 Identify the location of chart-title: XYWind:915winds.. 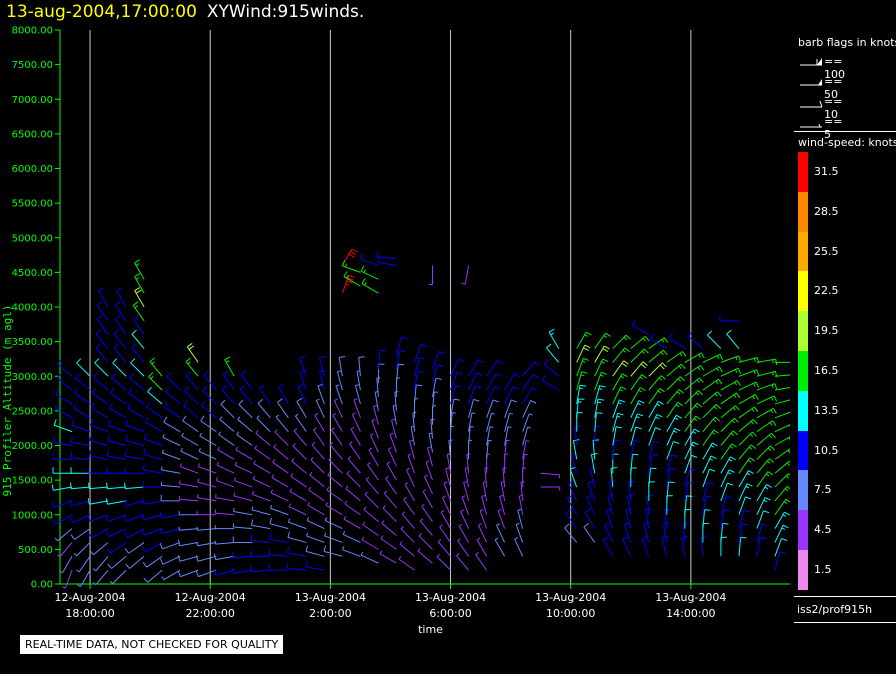
(285, 12).